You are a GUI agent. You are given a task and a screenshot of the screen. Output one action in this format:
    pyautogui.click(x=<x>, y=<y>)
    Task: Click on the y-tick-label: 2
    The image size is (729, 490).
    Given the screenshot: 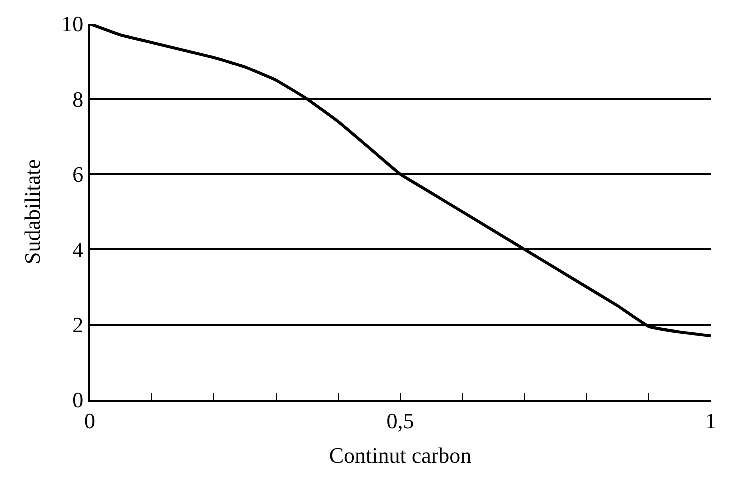 What is the action you would take?
    pyautogui.click(x=78, y=325)
    